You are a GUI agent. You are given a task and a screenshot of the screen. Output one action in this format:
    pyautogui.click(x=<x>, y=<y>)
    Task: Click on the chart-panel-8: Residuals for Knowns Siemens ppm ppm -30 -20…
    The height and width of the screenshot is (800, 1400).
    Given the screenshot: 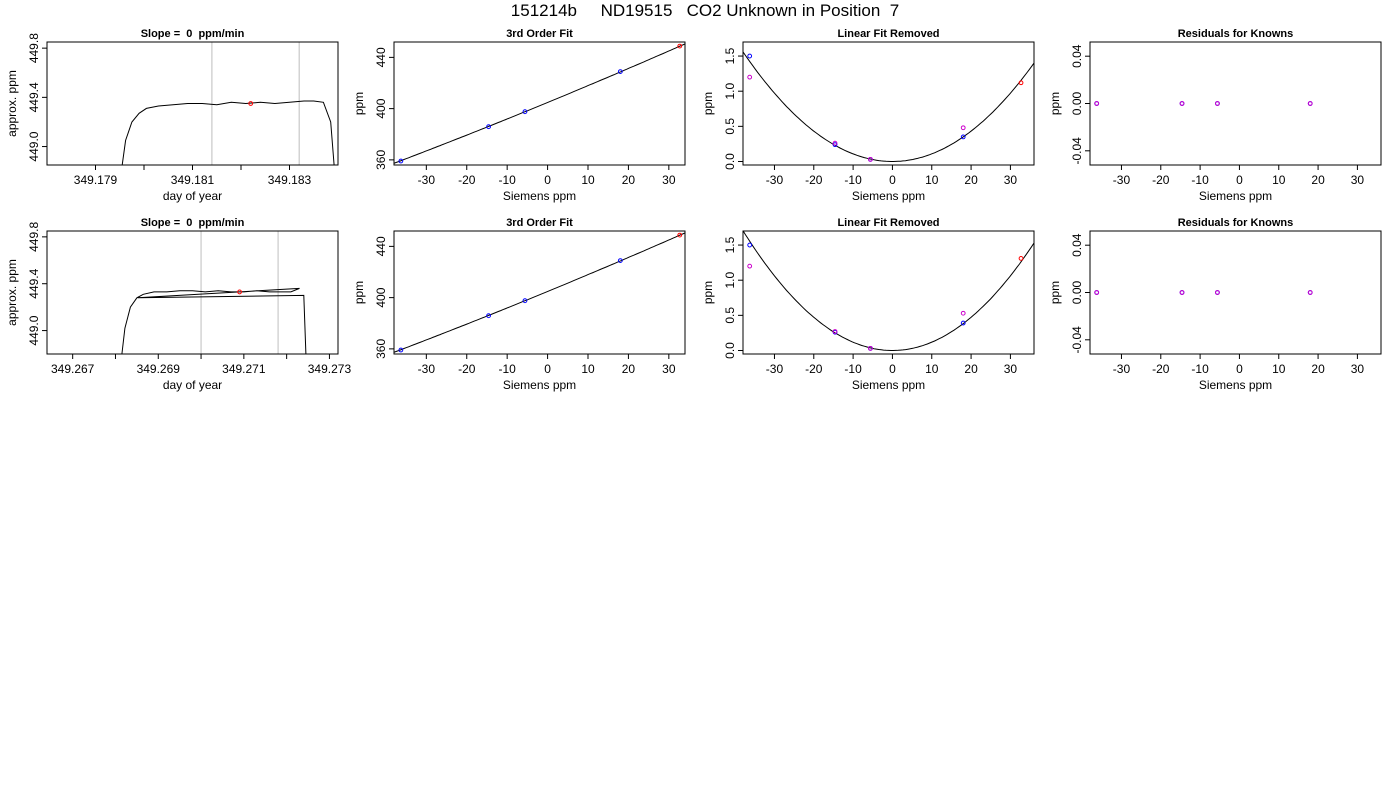 What is the action you would take?
    pyautogui.click(x=1215, y=304)
    